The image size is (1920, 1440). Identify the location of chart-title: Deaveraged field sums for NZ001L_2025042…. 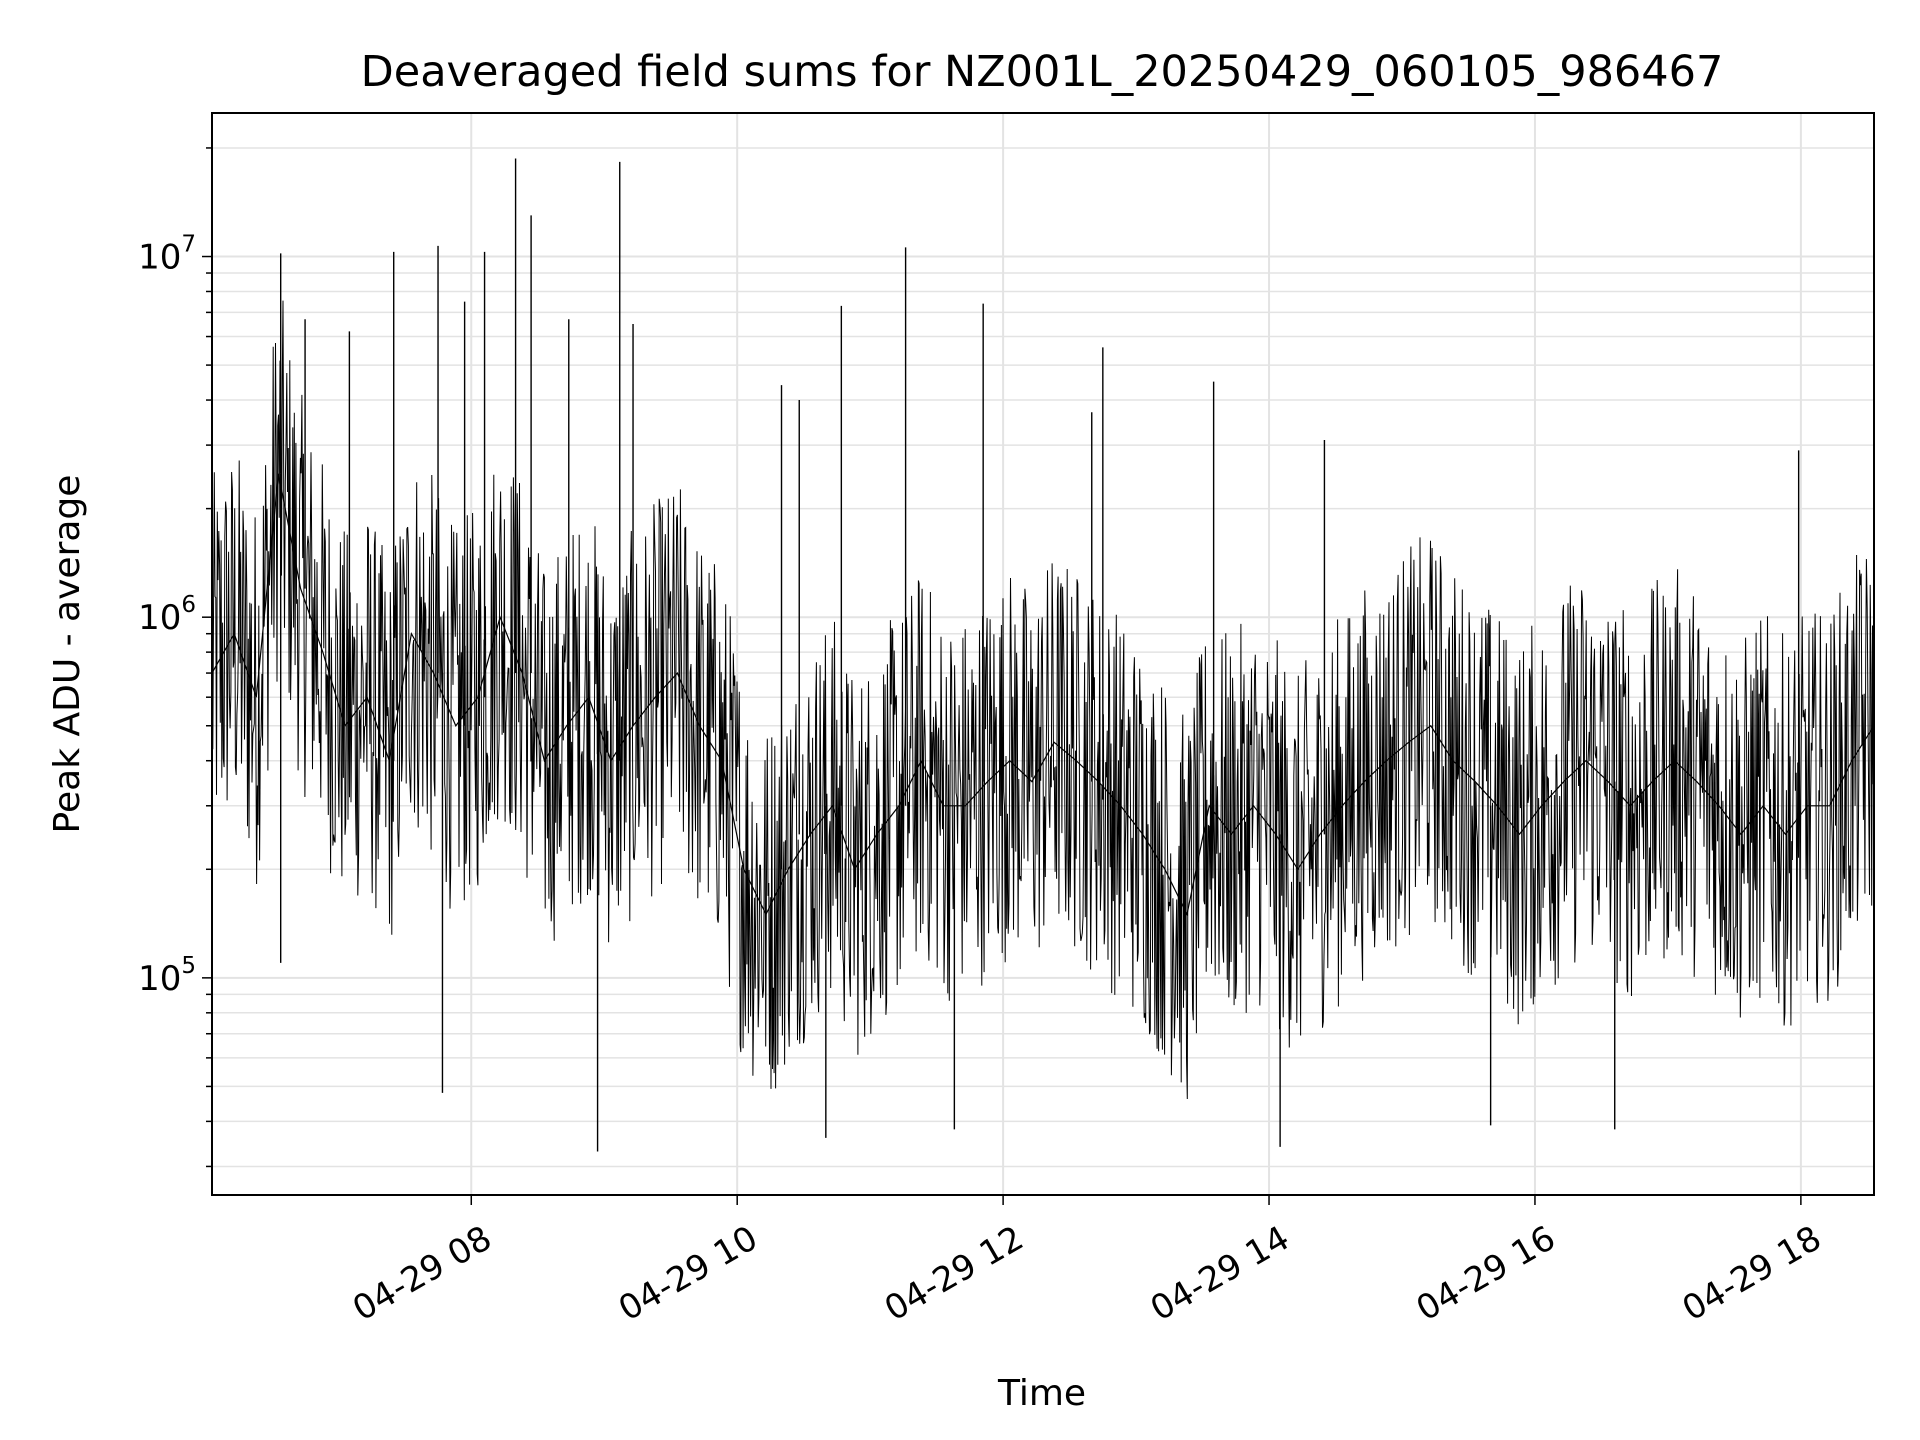
(1042, 72).